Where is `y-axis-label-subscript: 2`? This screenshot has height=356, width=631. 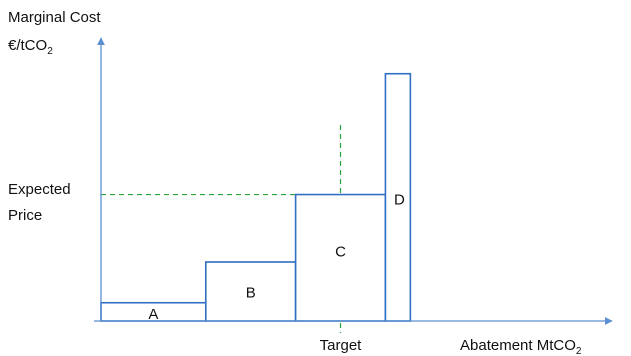 y-axis-label-subscript: 2 is located at coordinates (50, 51).